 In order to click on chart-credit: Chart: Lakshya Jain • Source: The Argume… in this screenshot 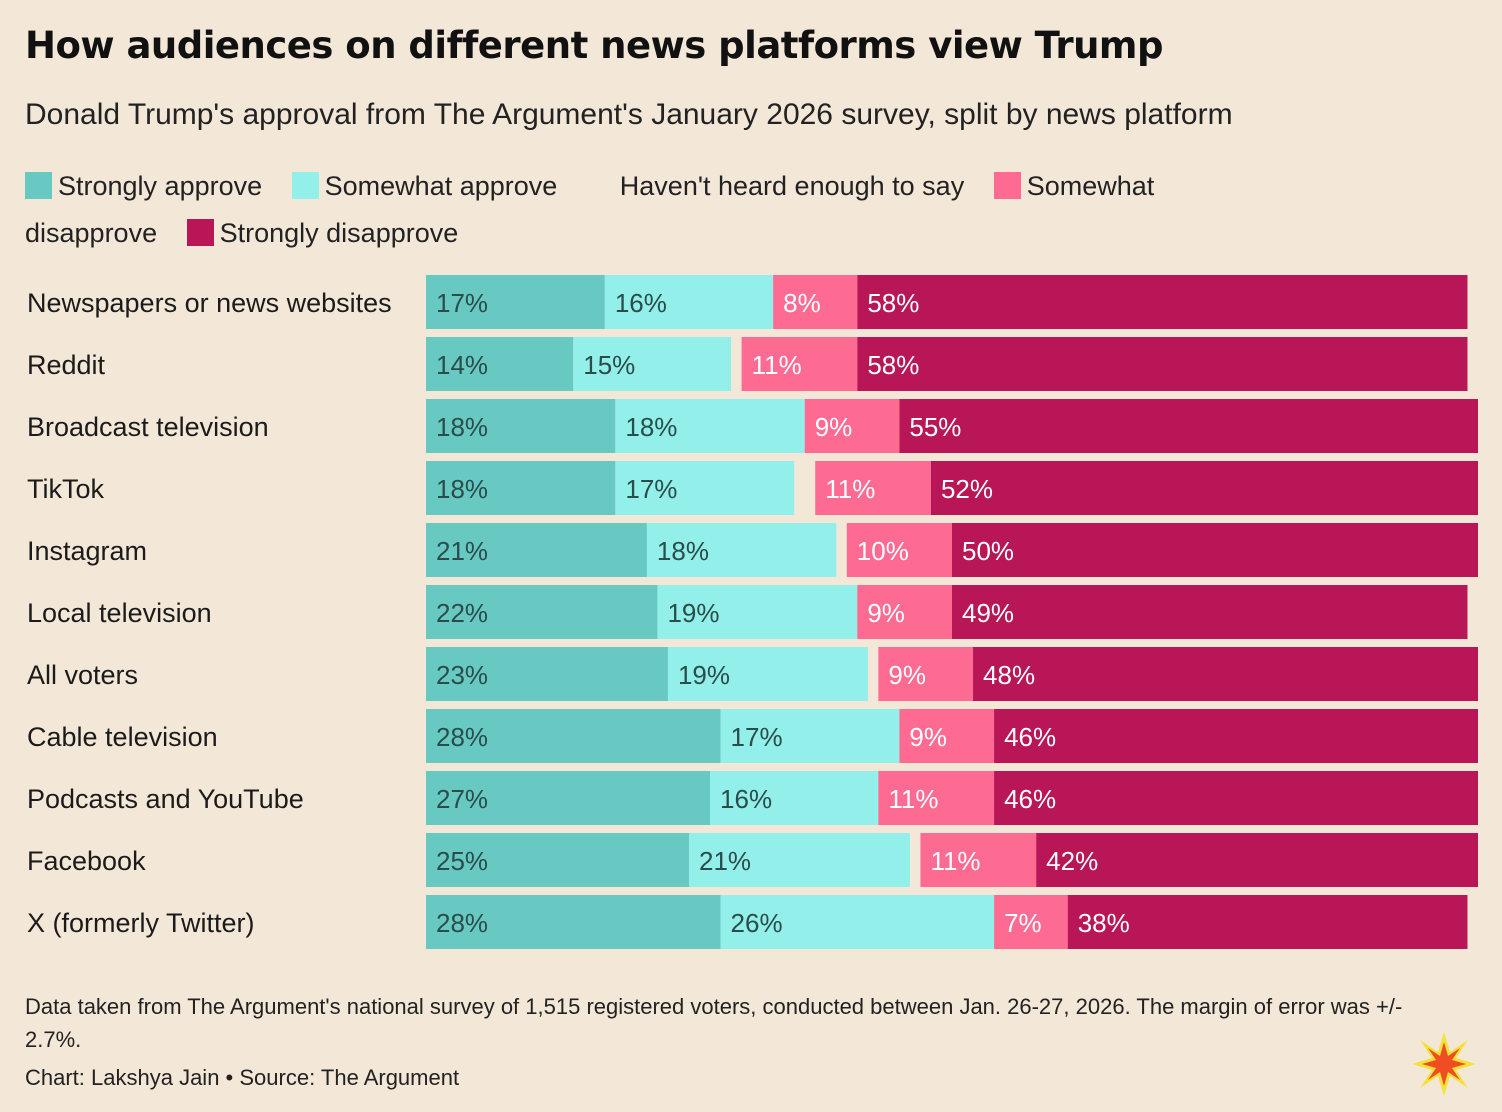, I will do `click(242, 1077)`.